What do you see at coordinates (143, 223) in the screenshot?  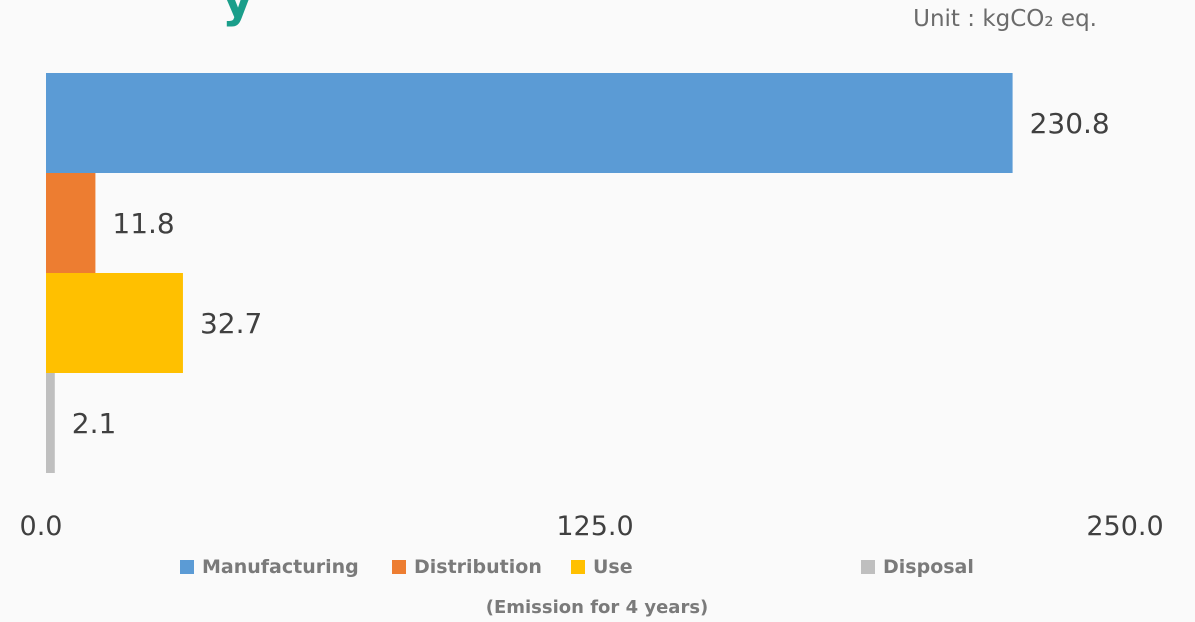 I see `data-label-distribution: 11.8` at bounding box center [143, 223].